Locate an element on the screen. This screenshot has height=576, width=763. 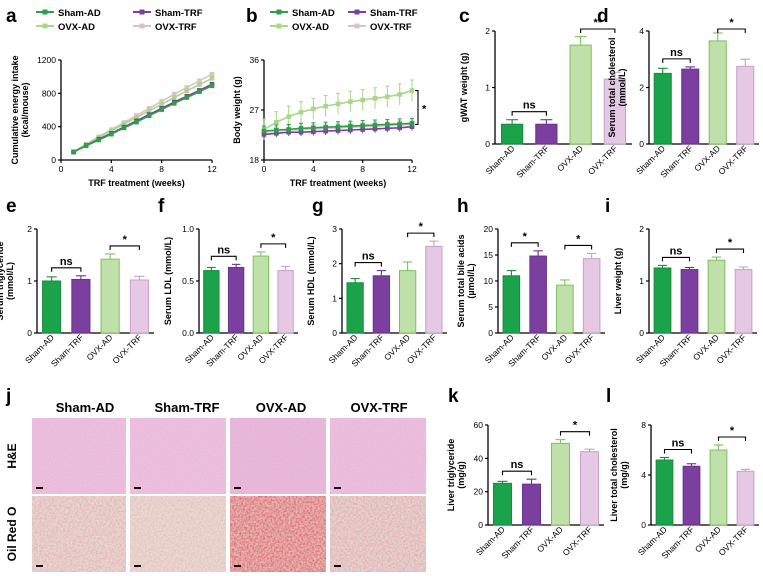
y-tick-label: 1 is located at coordinates (29, 281).